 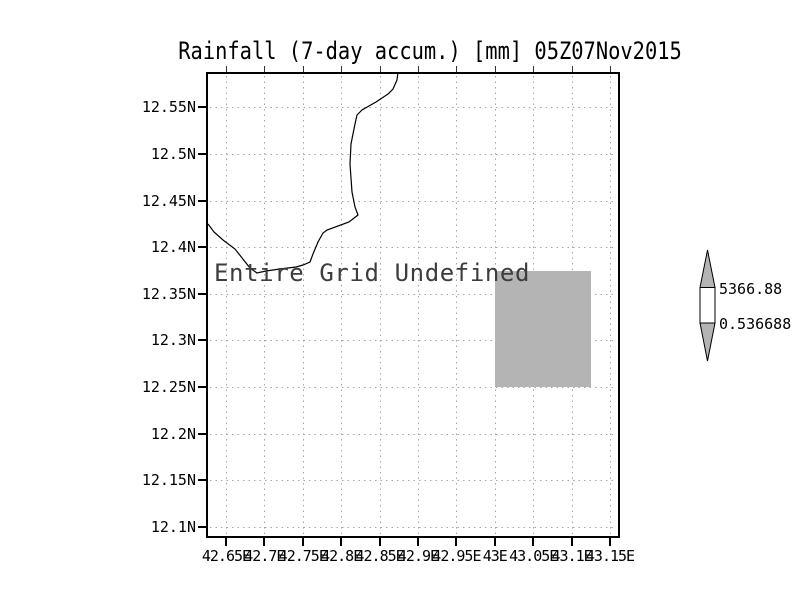 I want to click on x-axis-tick-label: 42.75E, so click(x=303, y=556).